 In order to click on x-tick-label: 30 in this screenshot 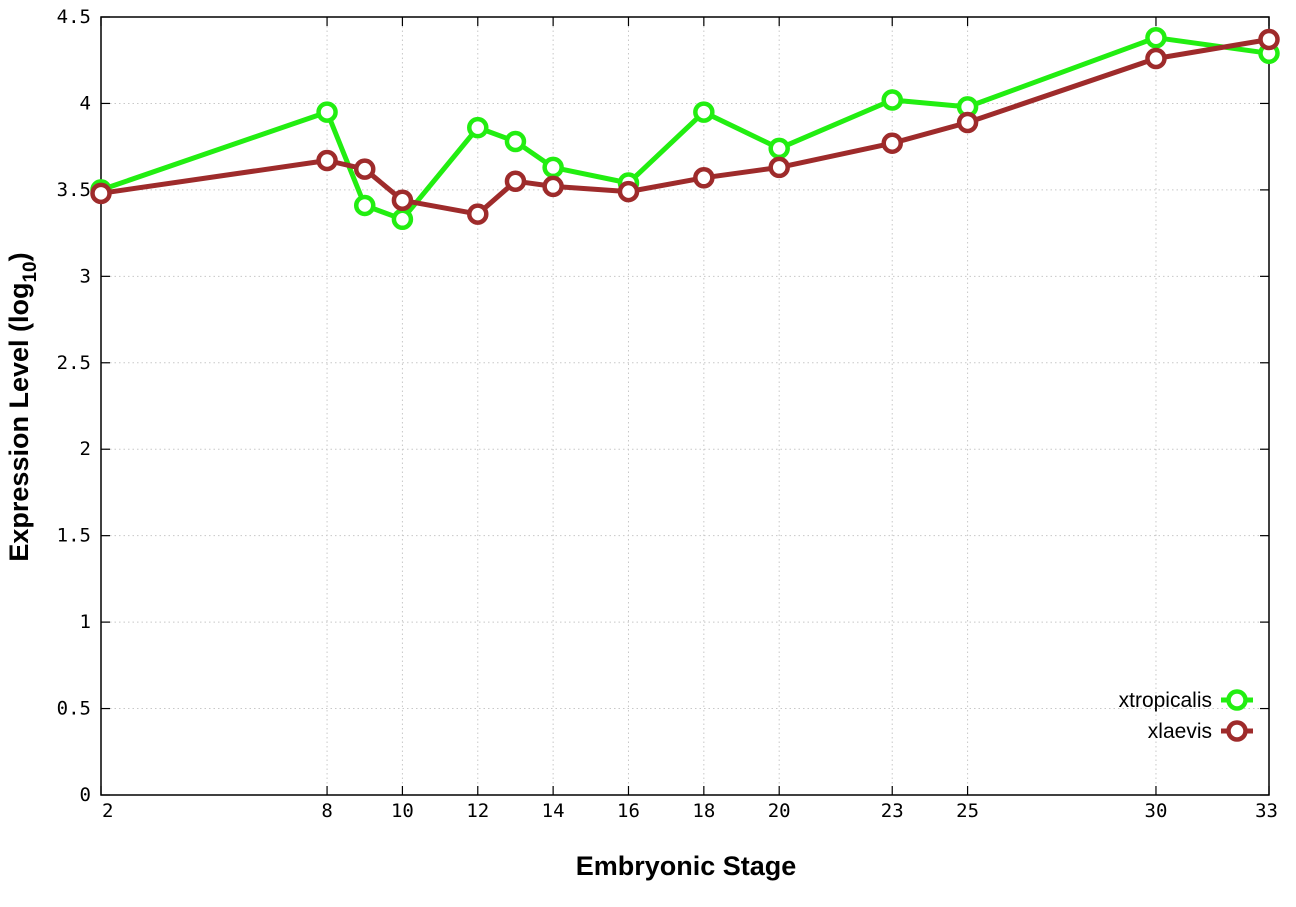, I will do `click(1156, 811)`.